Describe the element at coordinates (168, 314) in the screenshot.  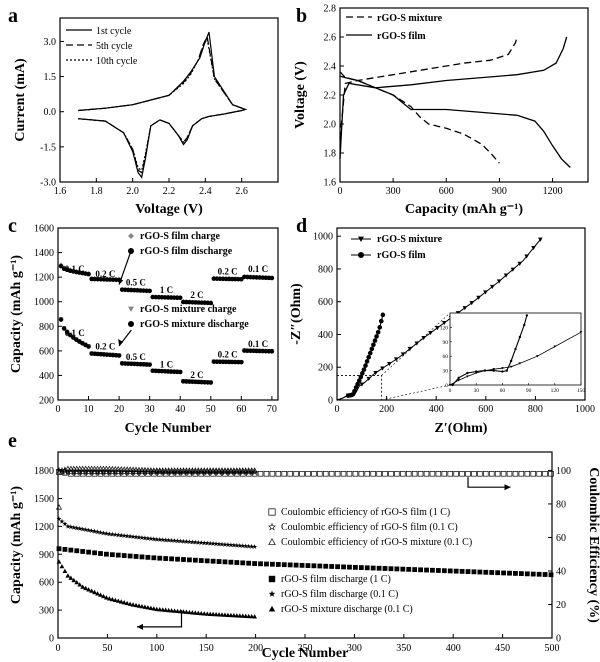
I see `panel-c-frame` at that location.